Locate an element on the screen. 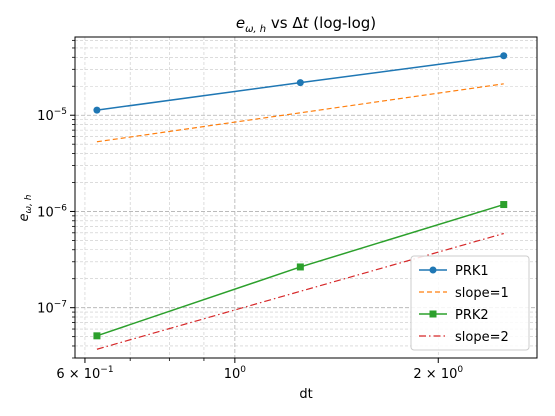 The height and width of the screenshot is (416, 555). legend: PRK1 slope=1 PRK2 slope=2 is located at coordinates (470, 303).